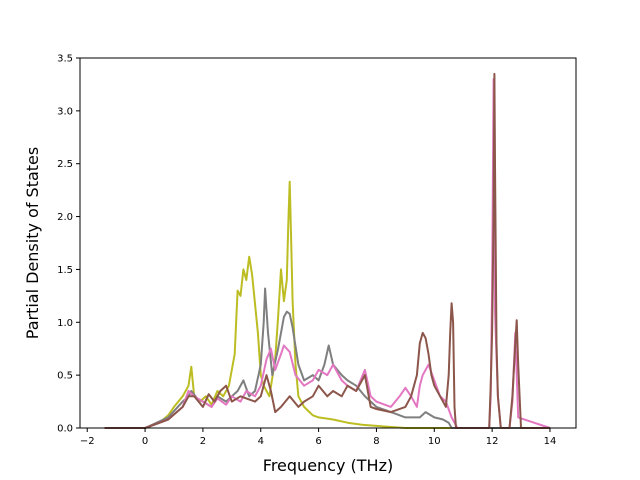 The height and width of the screenshot is (480, 640). I want to click on x-tick-label: 12, so click(492, 441).